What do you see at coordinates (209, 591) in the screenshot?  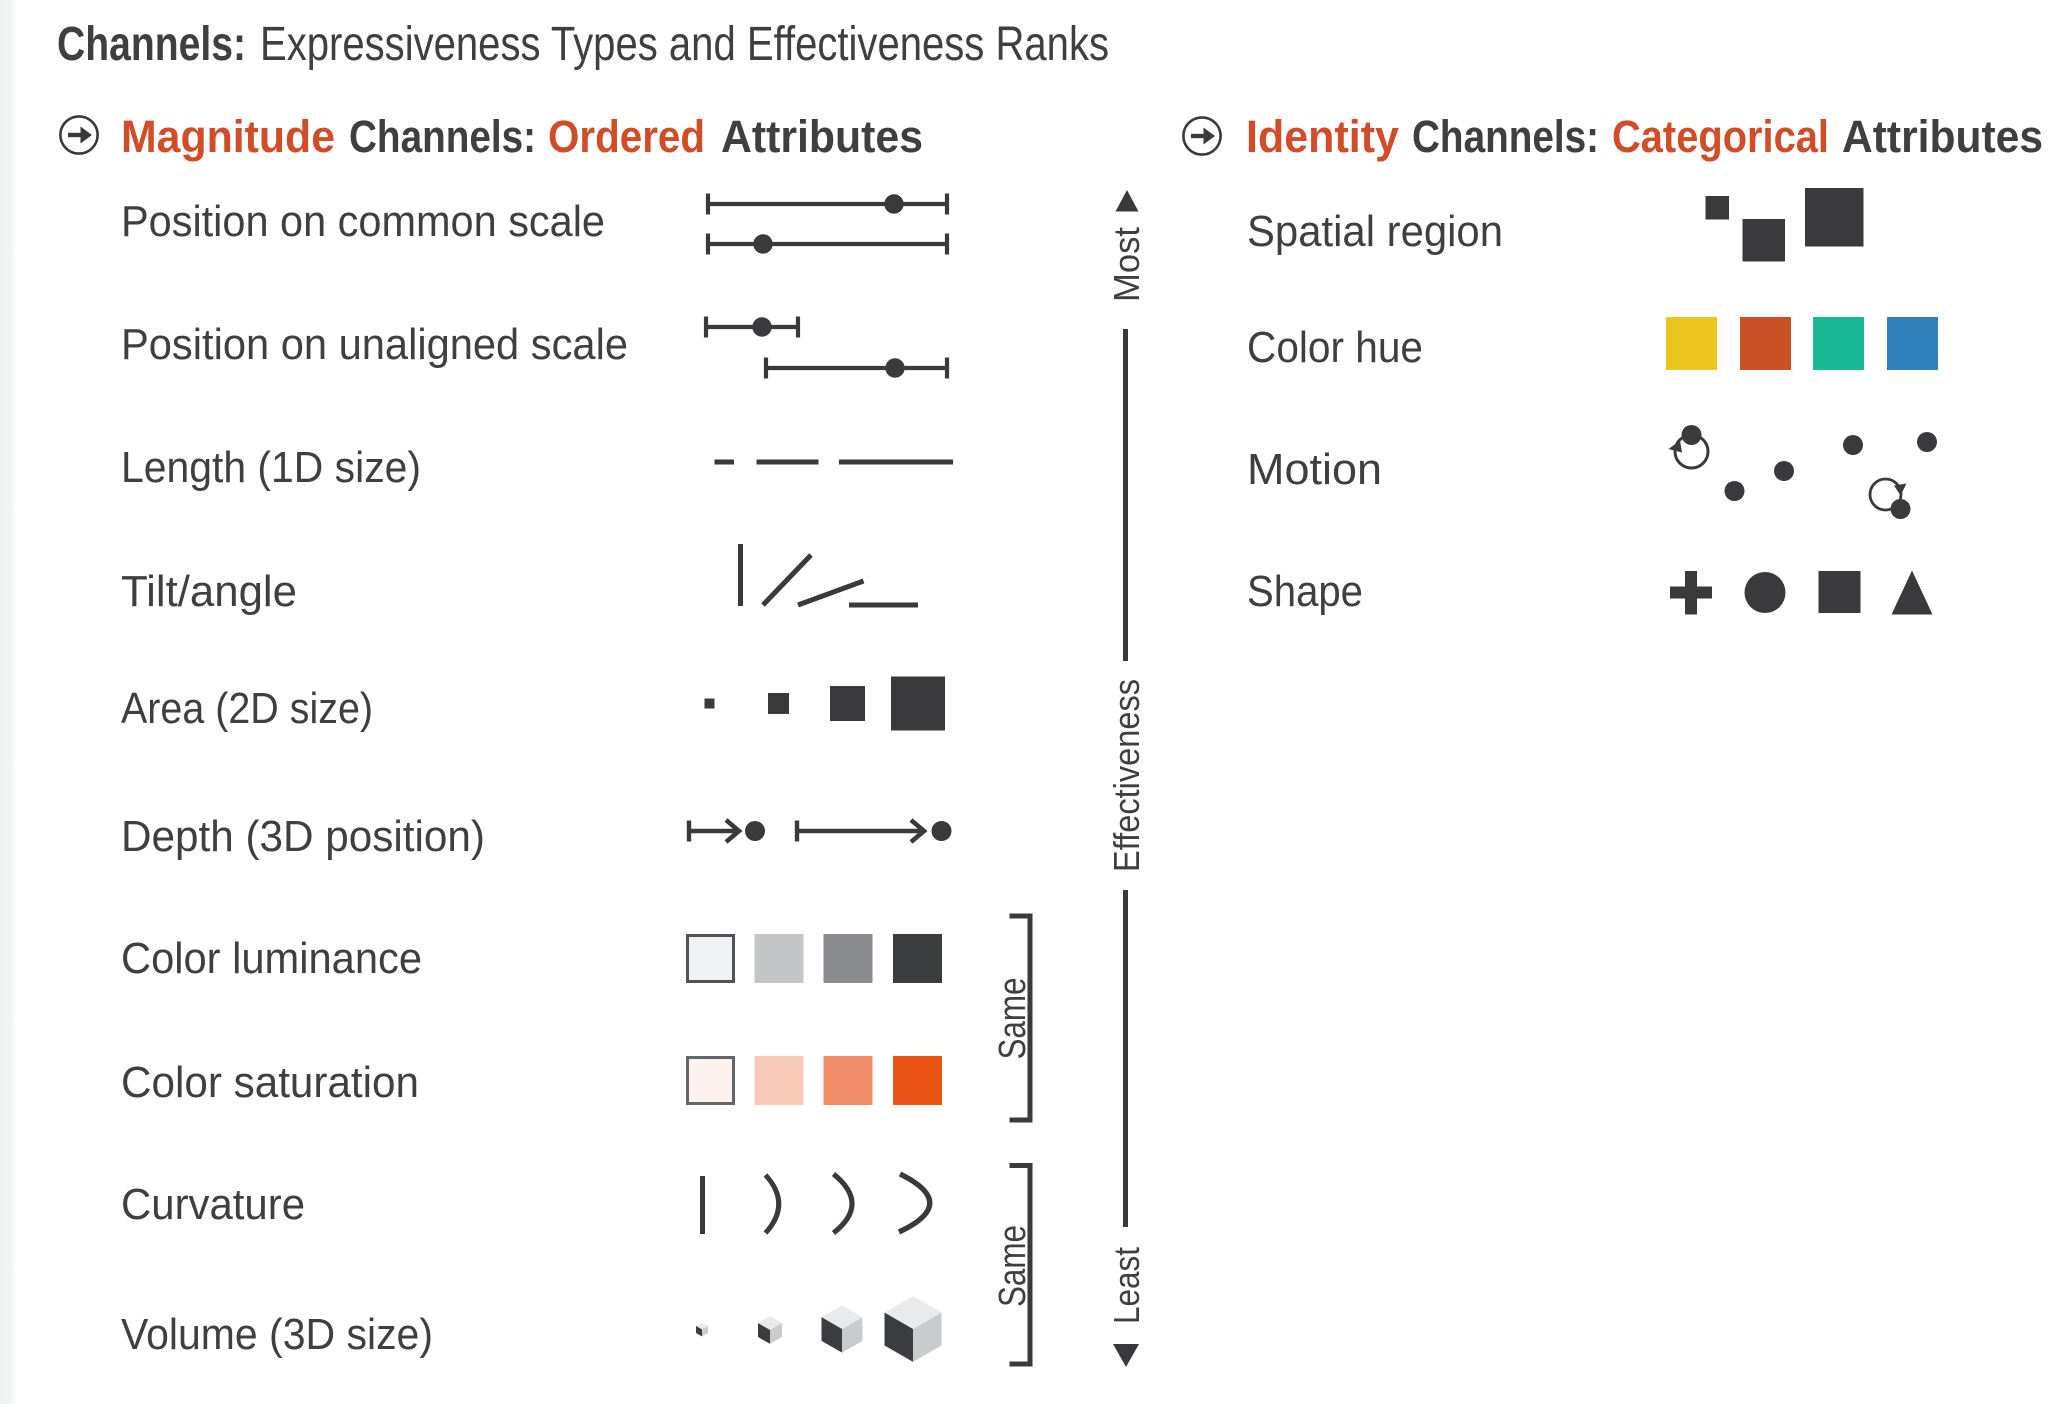 I see `svg-text: Tilt/angle` at bounding box center [209, 591].